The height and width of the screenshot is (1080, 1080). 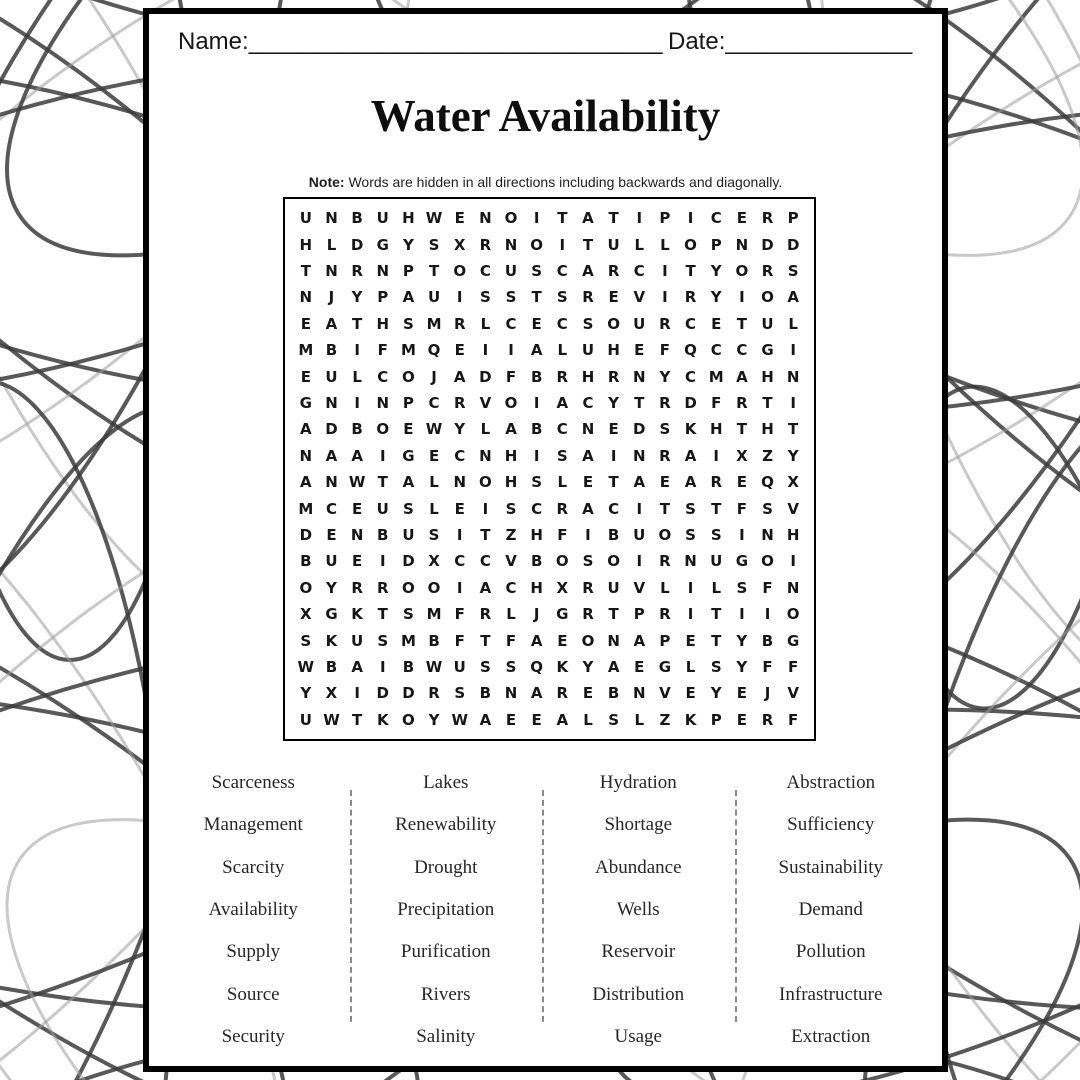 I want to click on grid-letter: V, so click(x=793, y=508).